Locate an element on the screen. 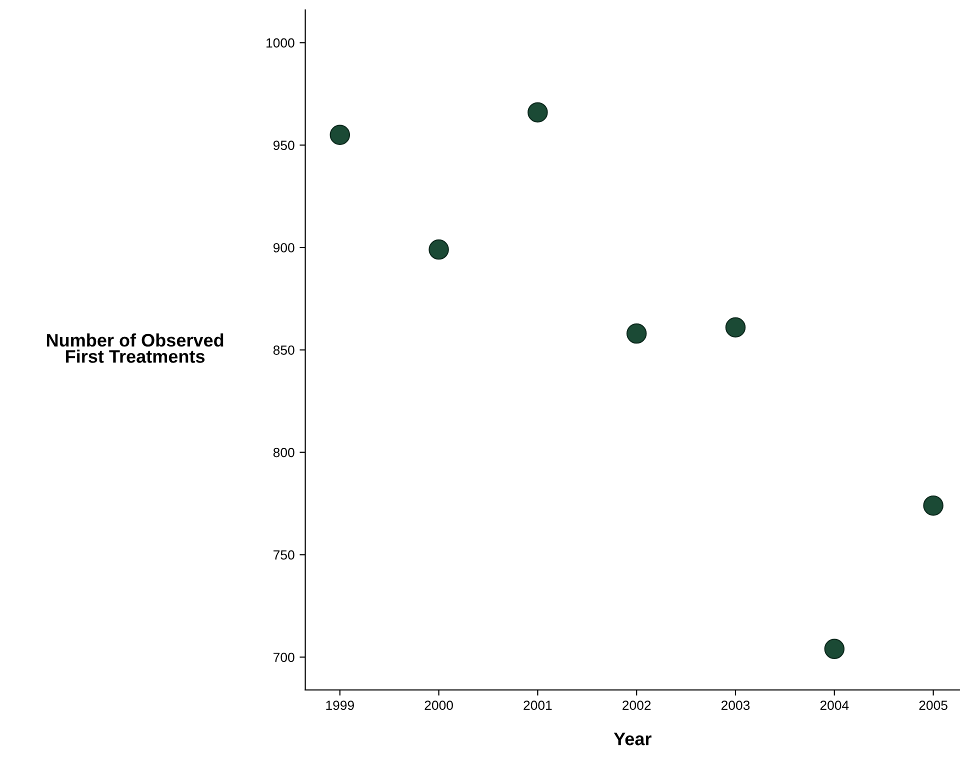 Image resolution: width=960 pixels, height=764 pixels. x-tick-label: 2002 is located at coordinates (636, 705).